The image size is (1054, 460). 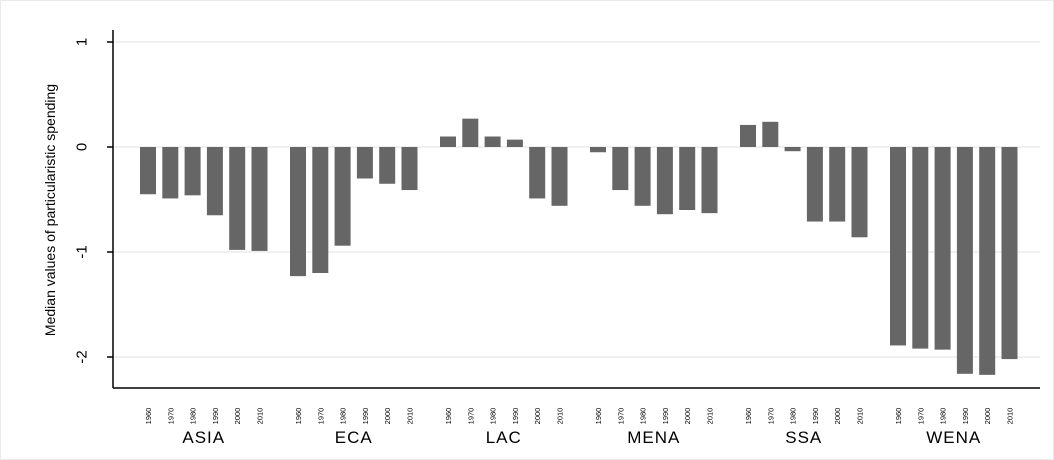 What do you see at coordinates (82, 147) in the screenshot?
I see `y-tick-label-0: 0` at bounding box center [82, 147].